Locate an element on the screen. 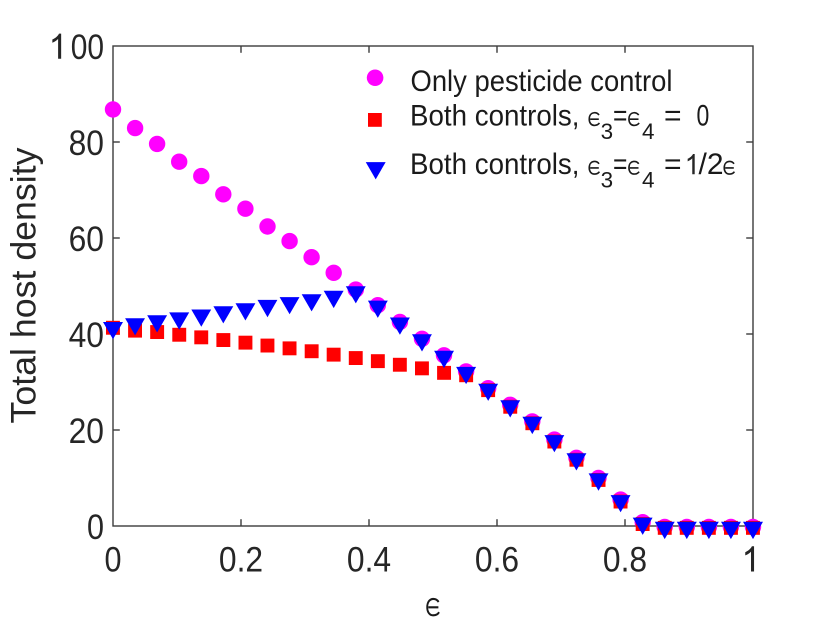  svg-text: 0.4 is located at coordinates (369, 560).